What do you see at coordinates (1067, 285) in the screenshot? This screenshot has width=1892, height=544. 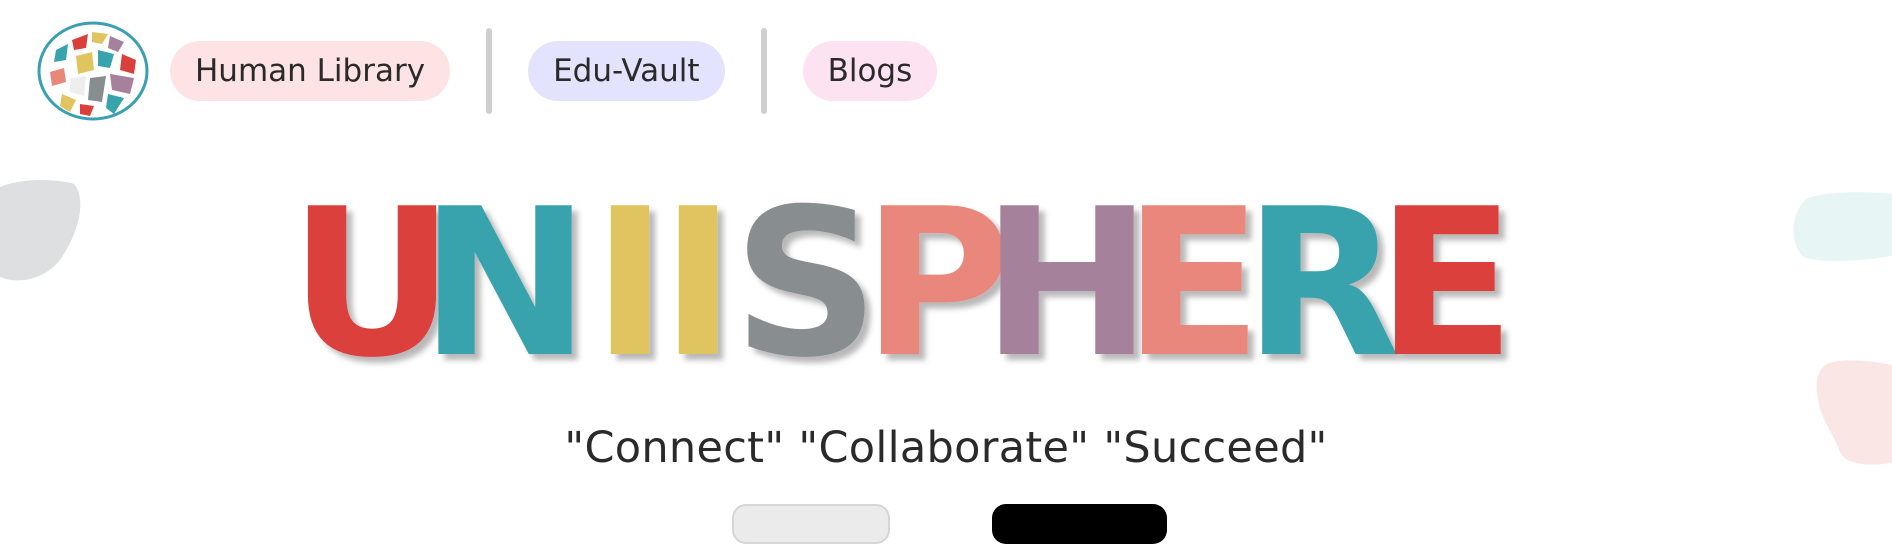 I see `hero-letter-h: H` at bounding box center [1067, 285].